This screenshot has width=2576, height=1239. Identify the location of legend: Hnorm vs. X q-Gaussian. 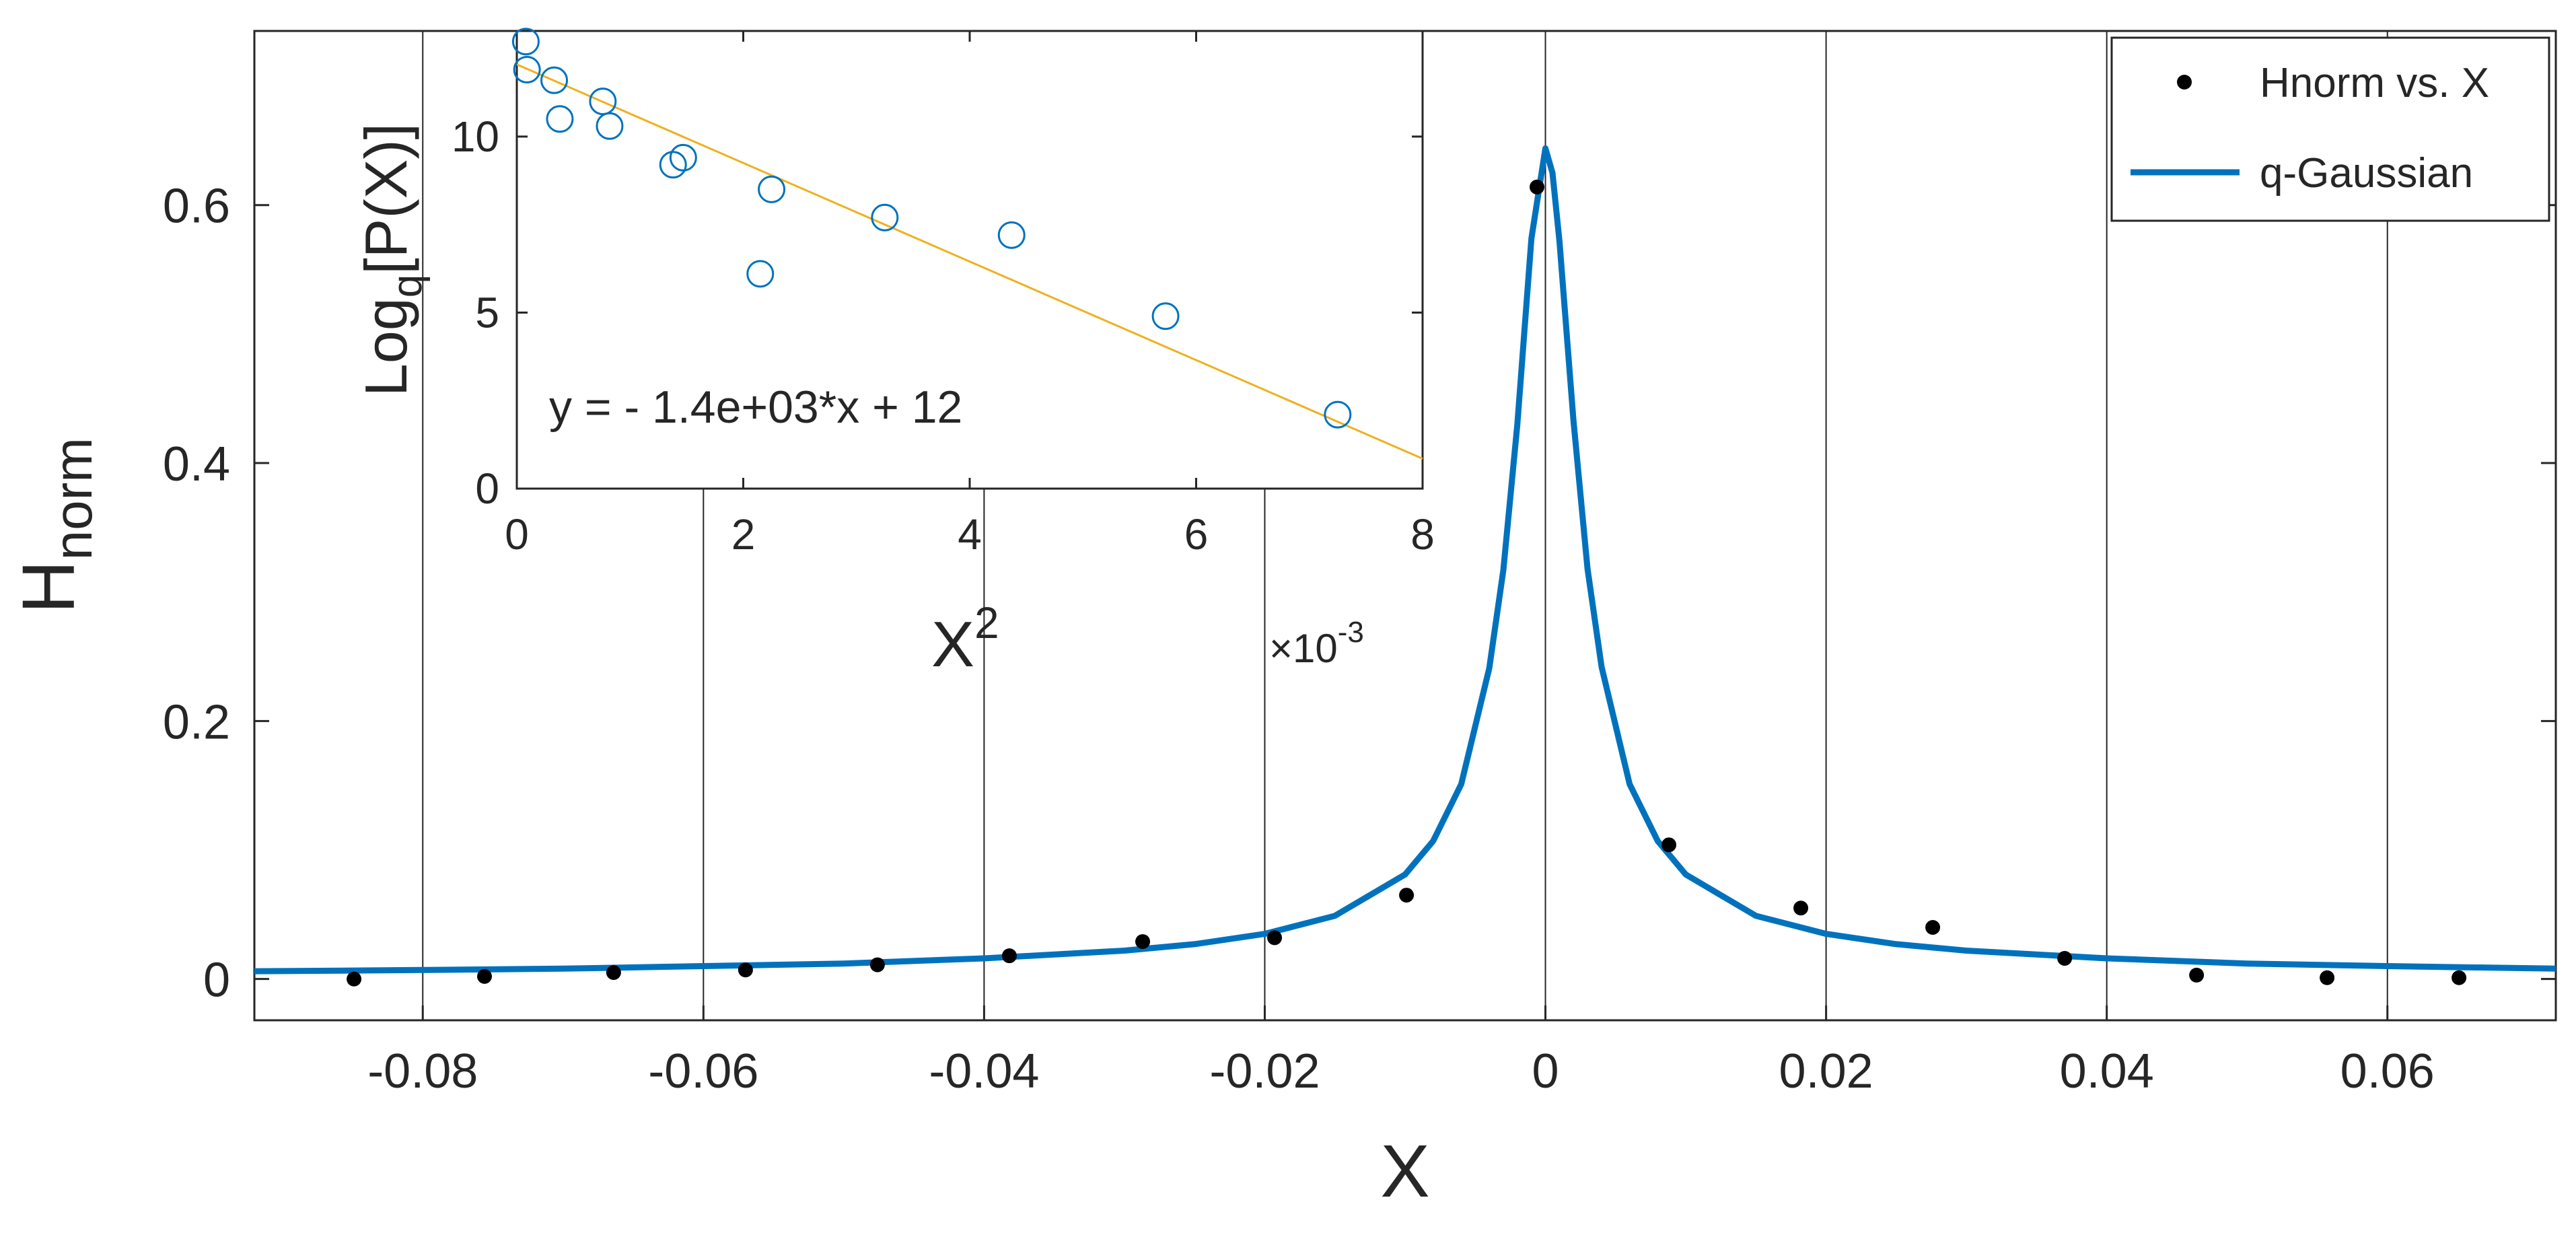
(2330, 129).